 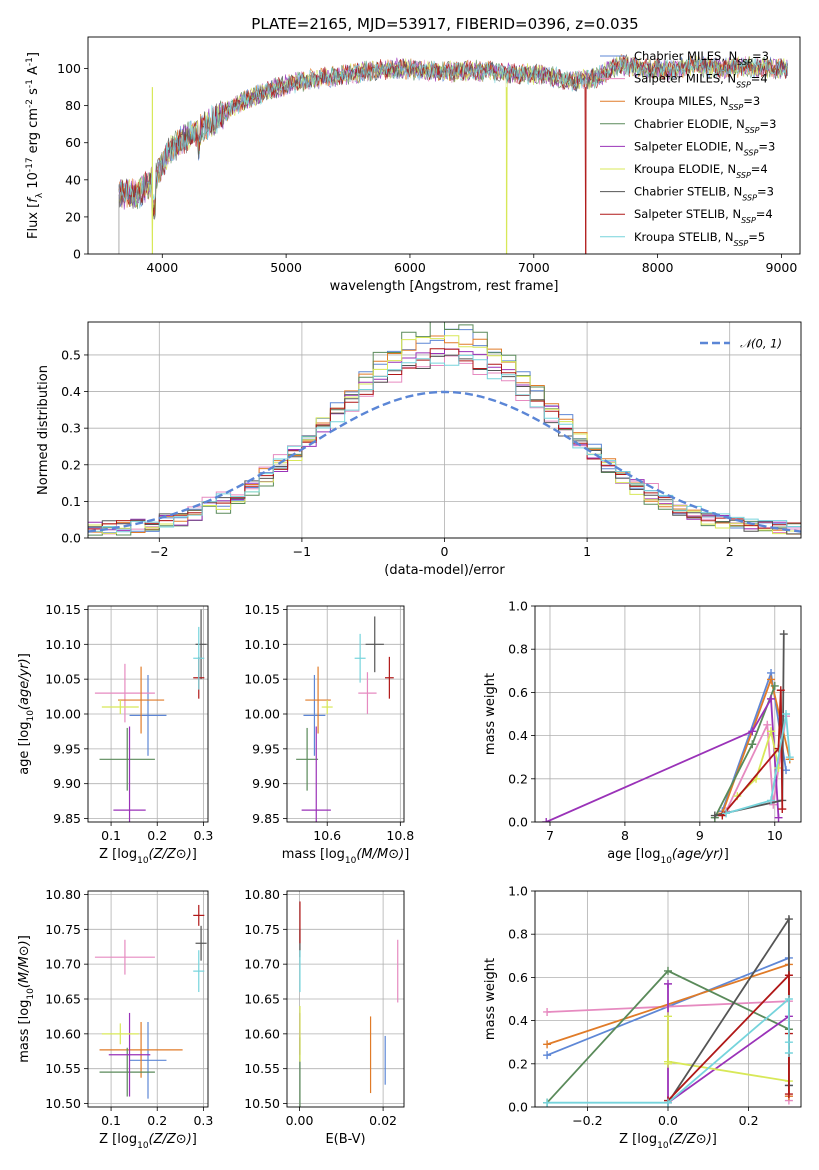 I want to click on legend-label: Chabrier ELODIE, NSSP=3, so click(x=705, y=126).